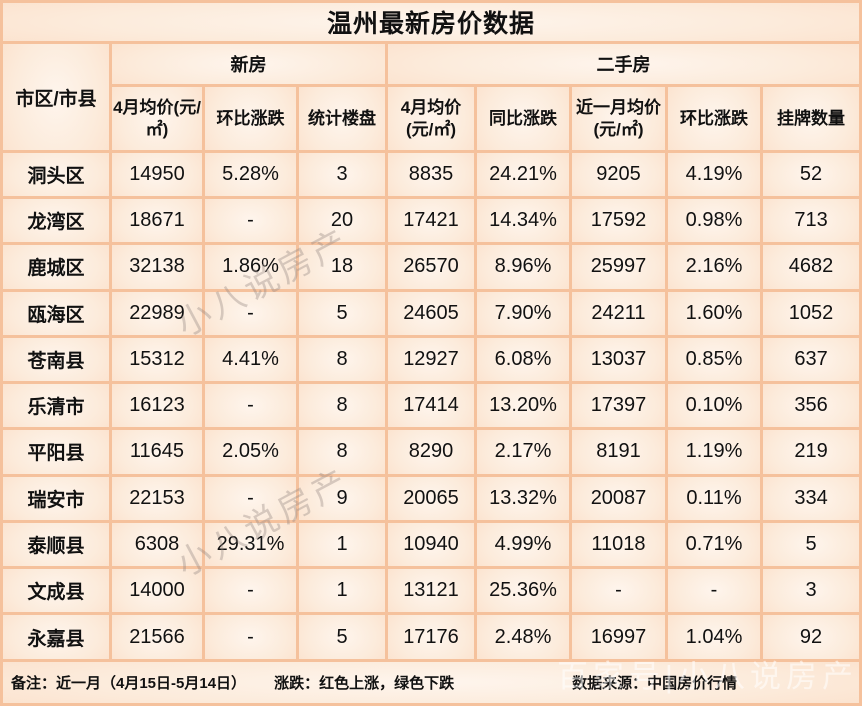  Describe the element at coordinates (811, 221) in the screenshot. I see `value-cell: 713` at that location.